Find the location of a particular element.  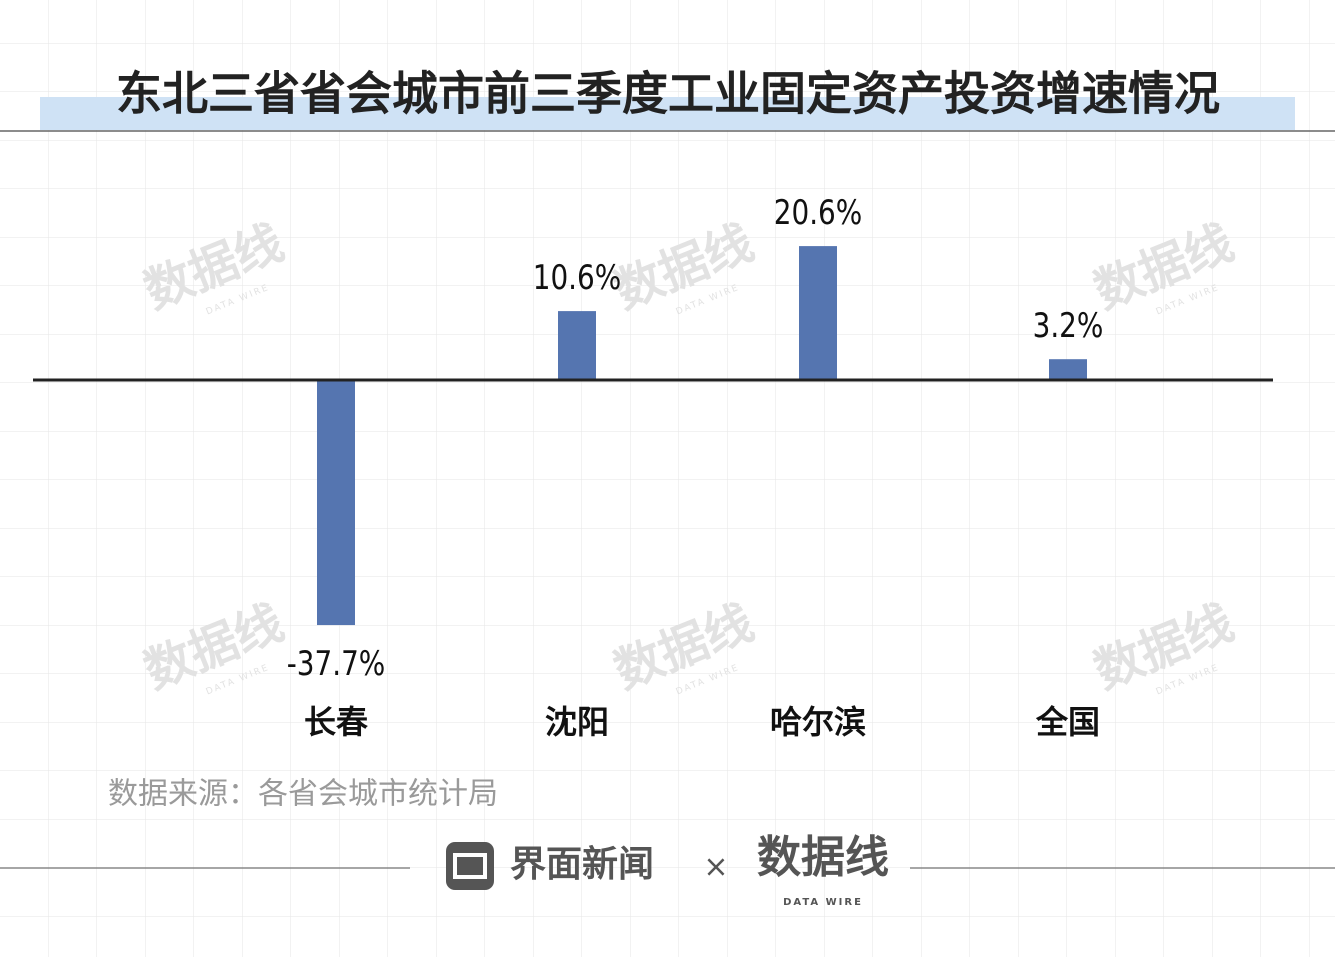

value-label: 20.6% is located at coordinates (818, 212).